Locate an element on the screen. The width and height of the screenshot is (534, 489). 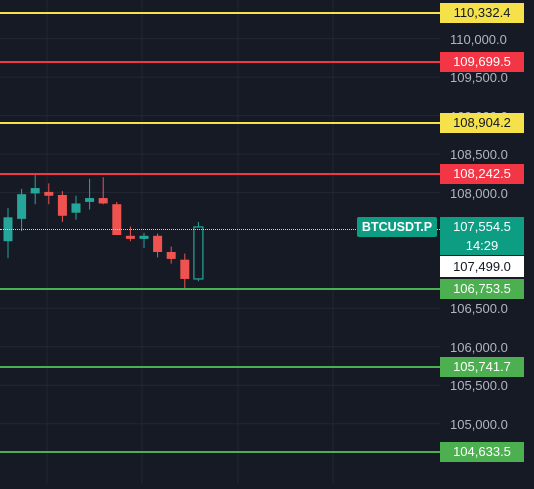
axis-tick-label: 105,000.0 is located at coordinates (479, 424).